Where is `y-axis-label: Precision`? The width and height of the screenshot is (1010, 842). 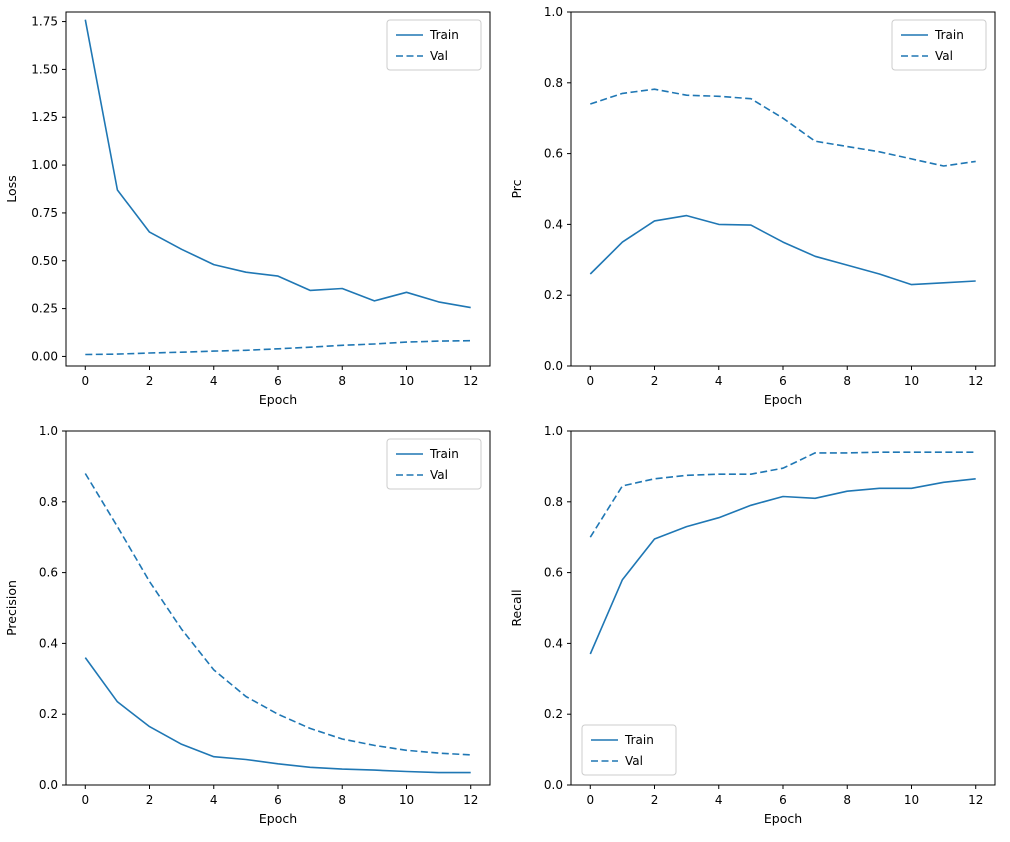
y-axis-label: Precision is located at coordinates (11, 608).